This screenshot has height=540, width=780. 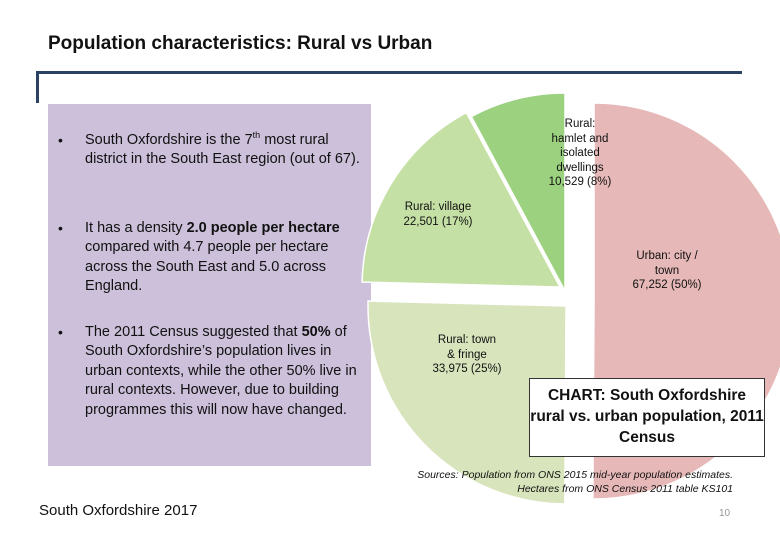 What do you see at coordinates (580, 124) in the screenshot?
I see `slice-label-line: Rural:` at bounding box center [580, 124].